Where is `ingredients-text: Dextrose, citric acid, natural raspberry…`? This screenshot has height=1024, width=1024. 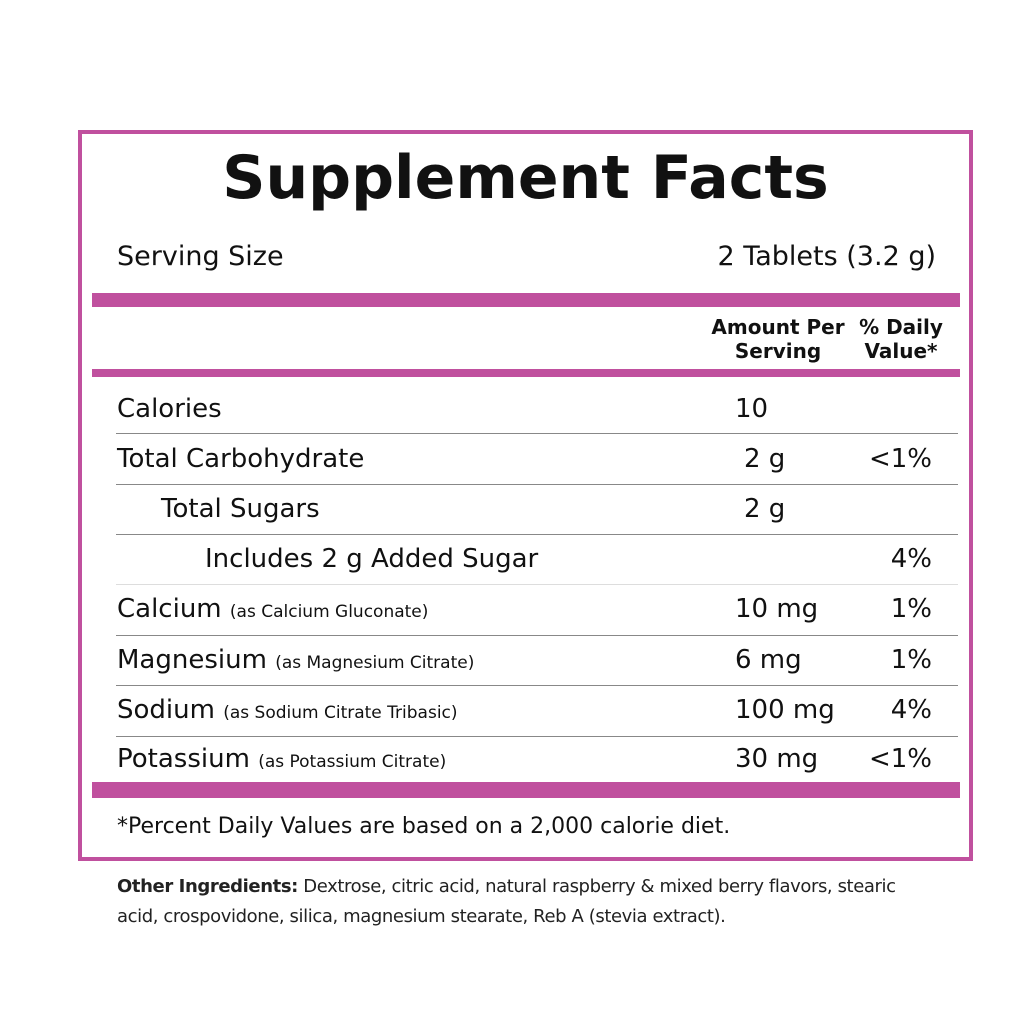 ingredients-text: Dextrose, citric acid, natural raspberry… is located at coordinates (506, 901).